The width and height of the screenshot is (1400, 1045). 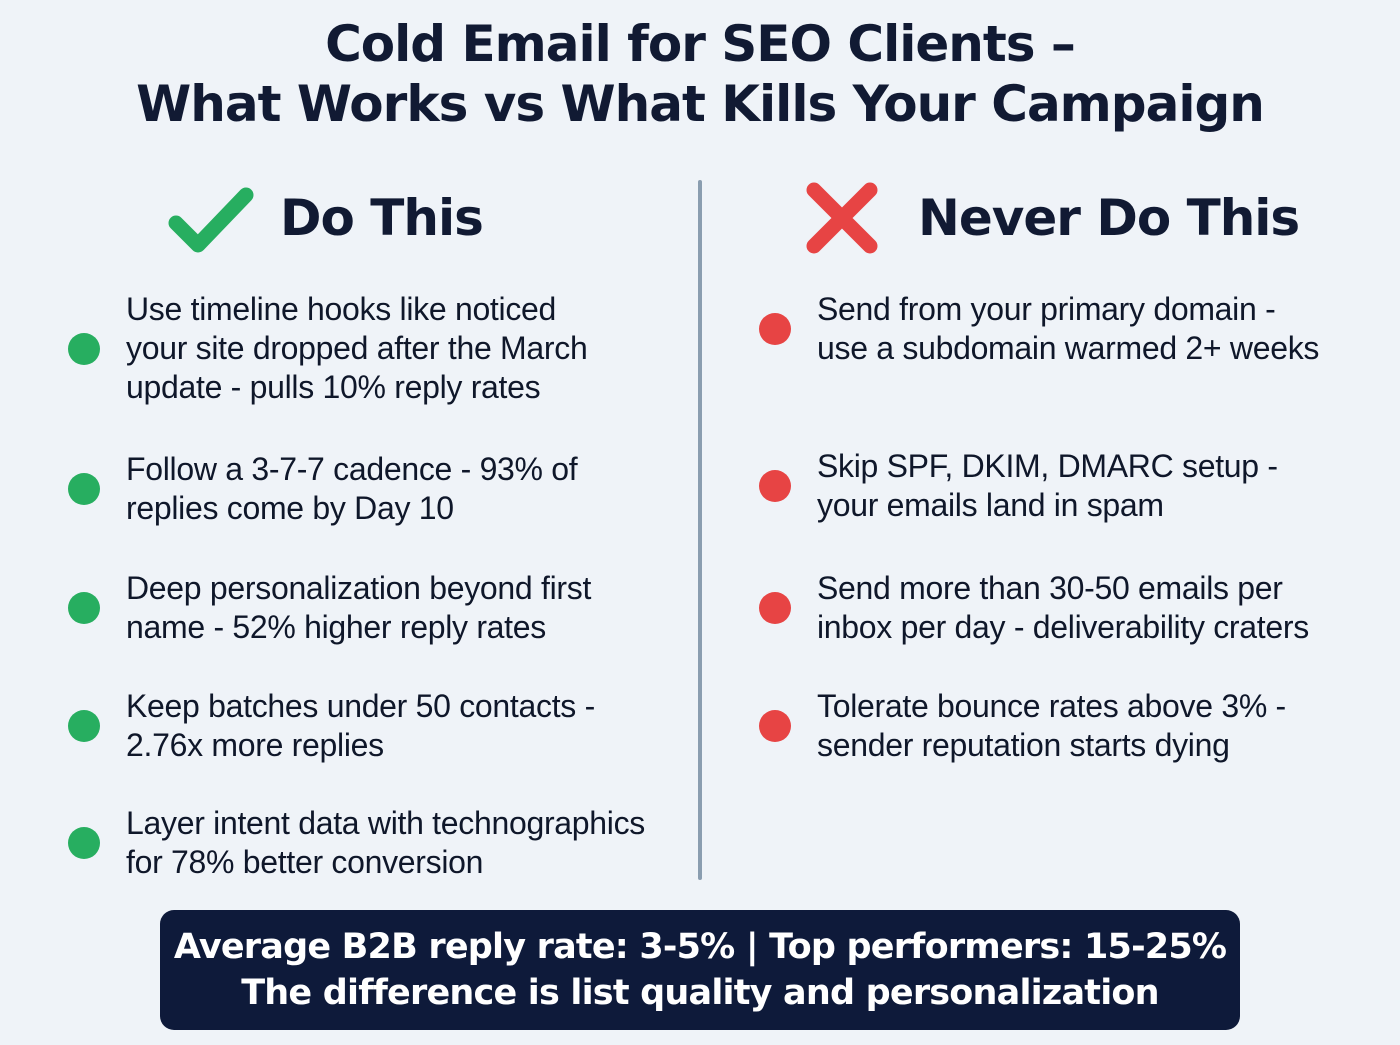 I want to click on title-line-2: What Works vs What Kills Your Campaign, so click(x=700, y=104).